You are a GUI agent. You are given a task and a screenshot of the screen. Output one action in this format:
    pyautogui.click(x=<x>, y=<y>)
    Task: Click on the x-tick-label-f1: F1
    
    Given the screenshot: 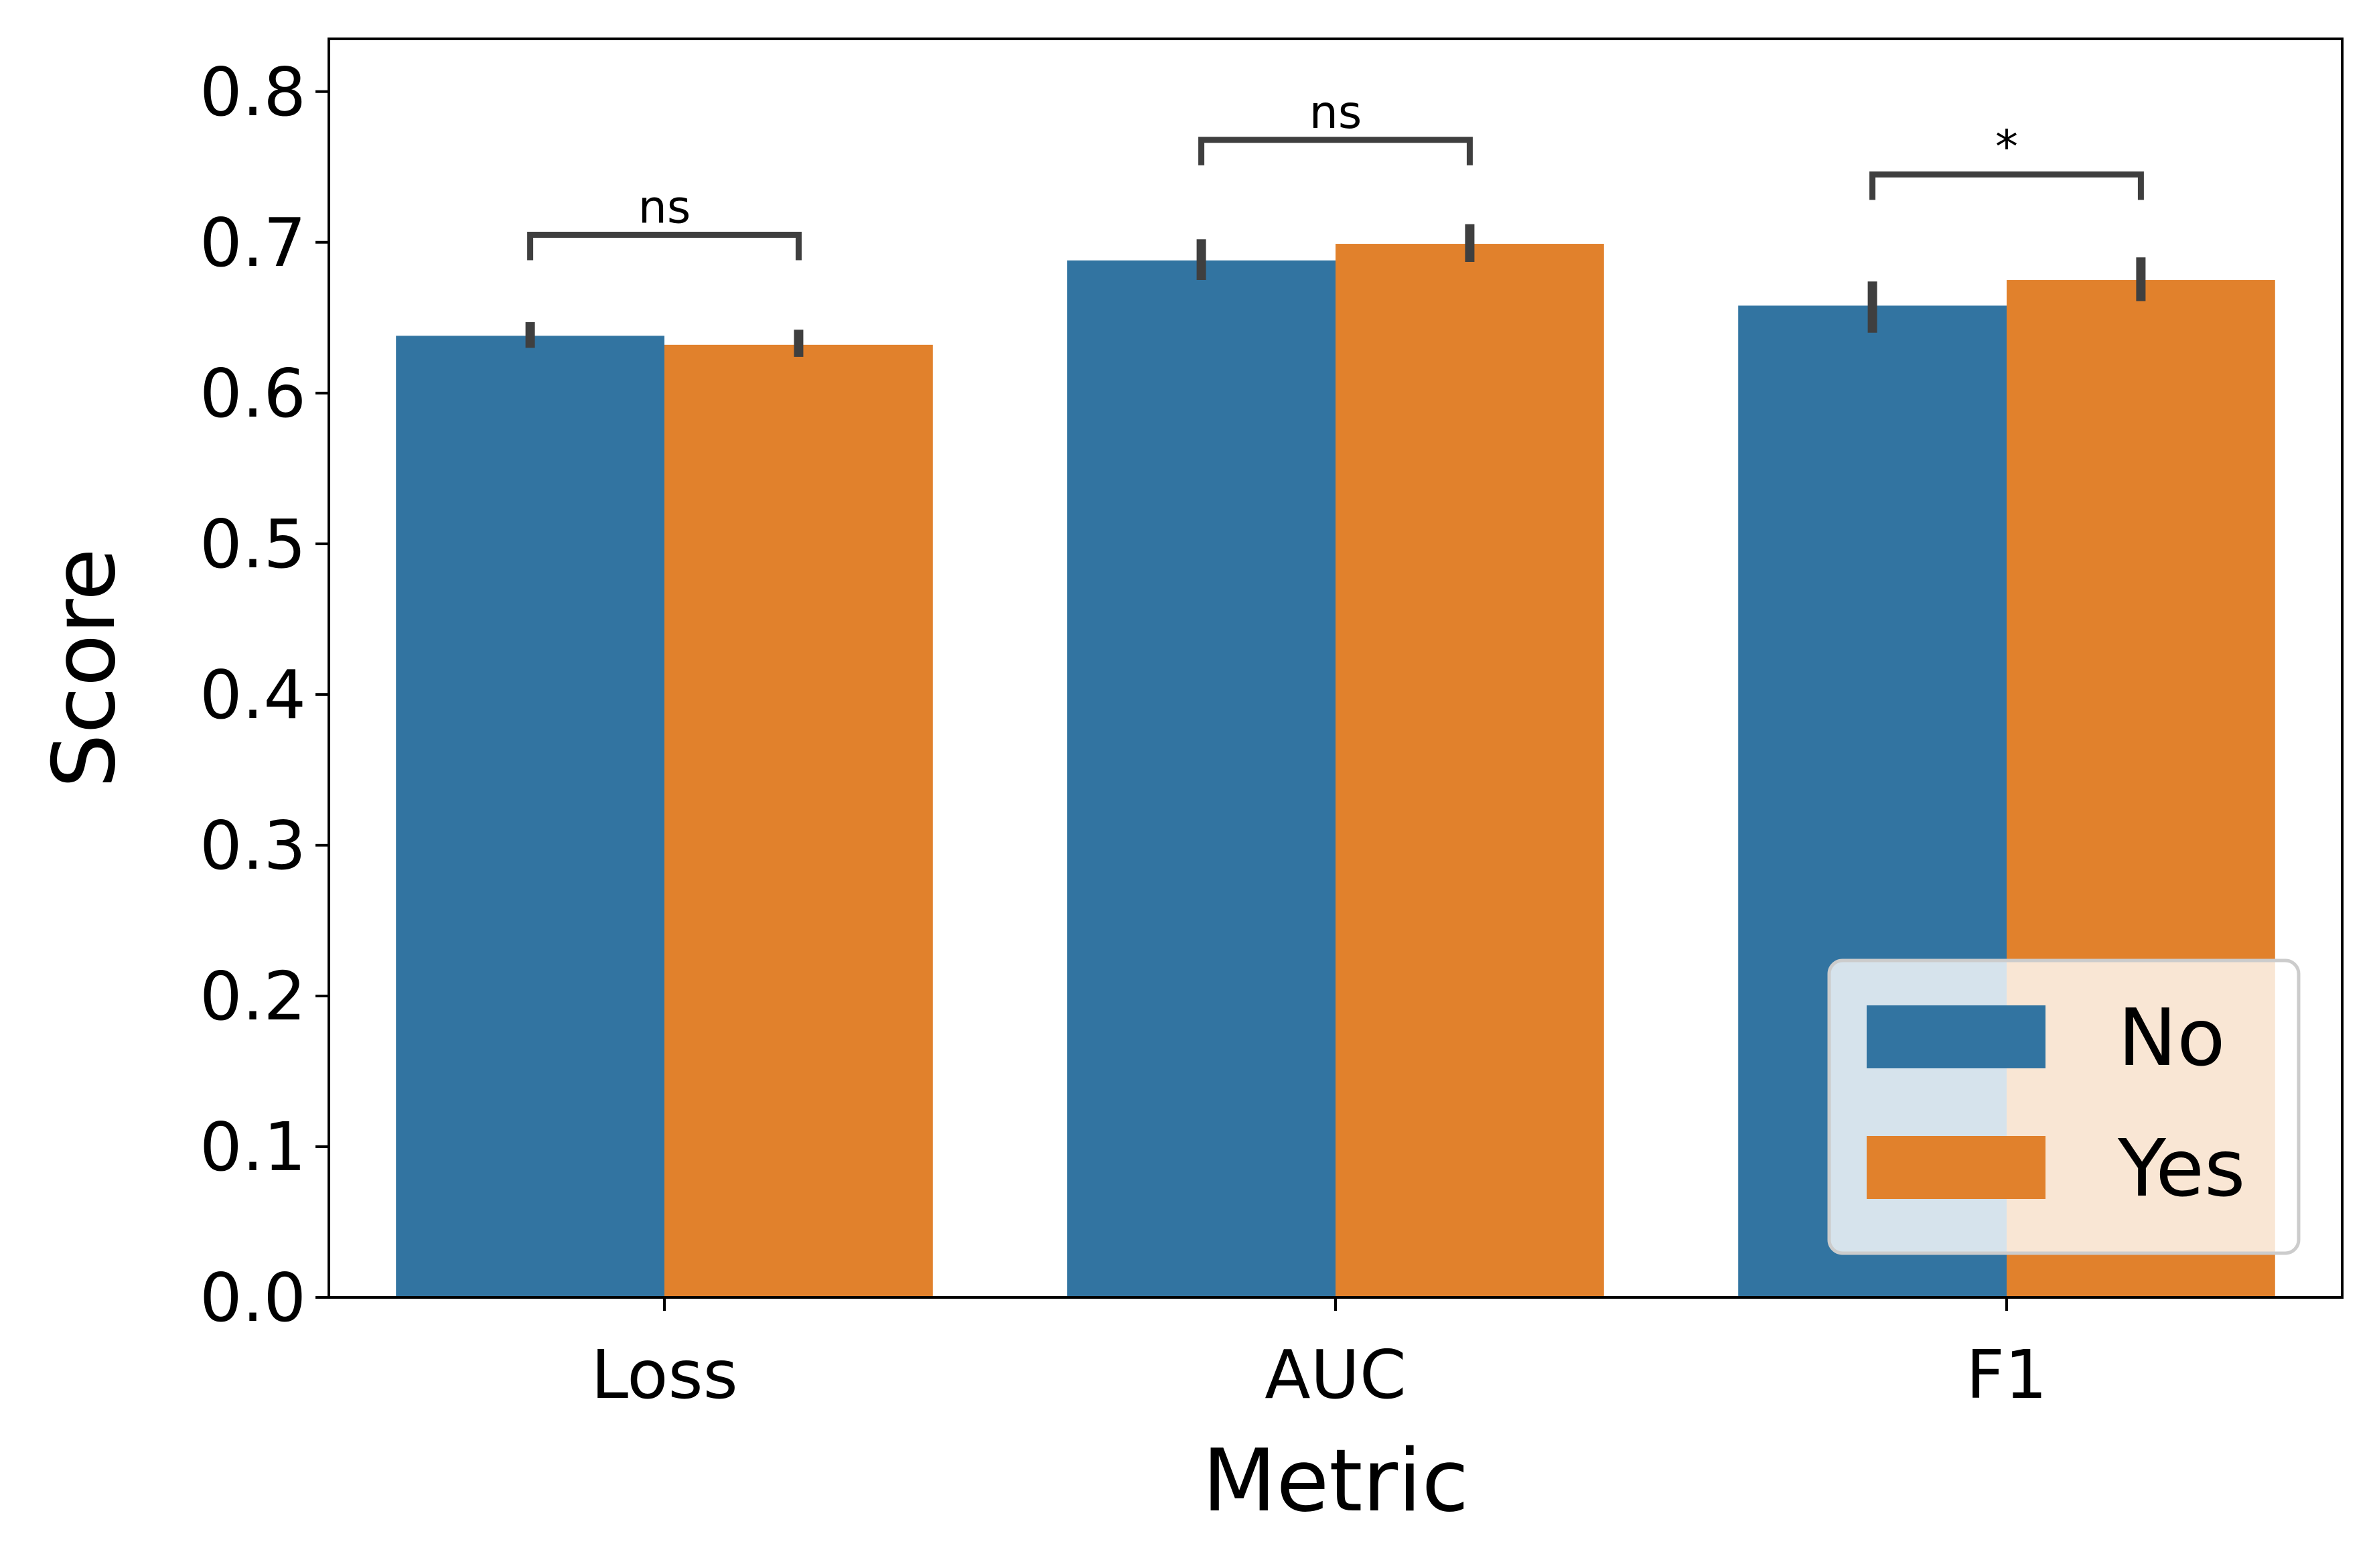 What is the action you would take?
    pyautogui.click(x=2006, y=1375)
    